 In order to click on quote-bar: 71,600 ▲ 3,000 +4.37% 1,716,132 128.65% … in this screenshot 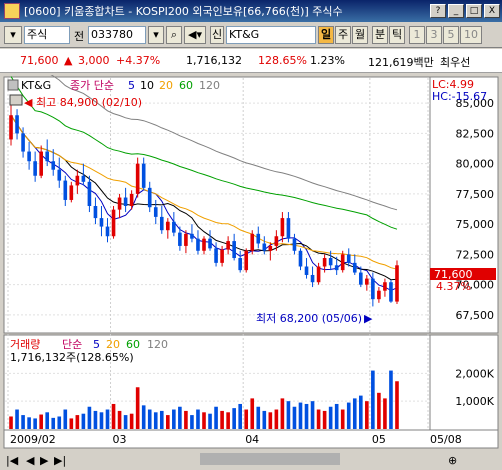, I will do `click(251, 61)`.